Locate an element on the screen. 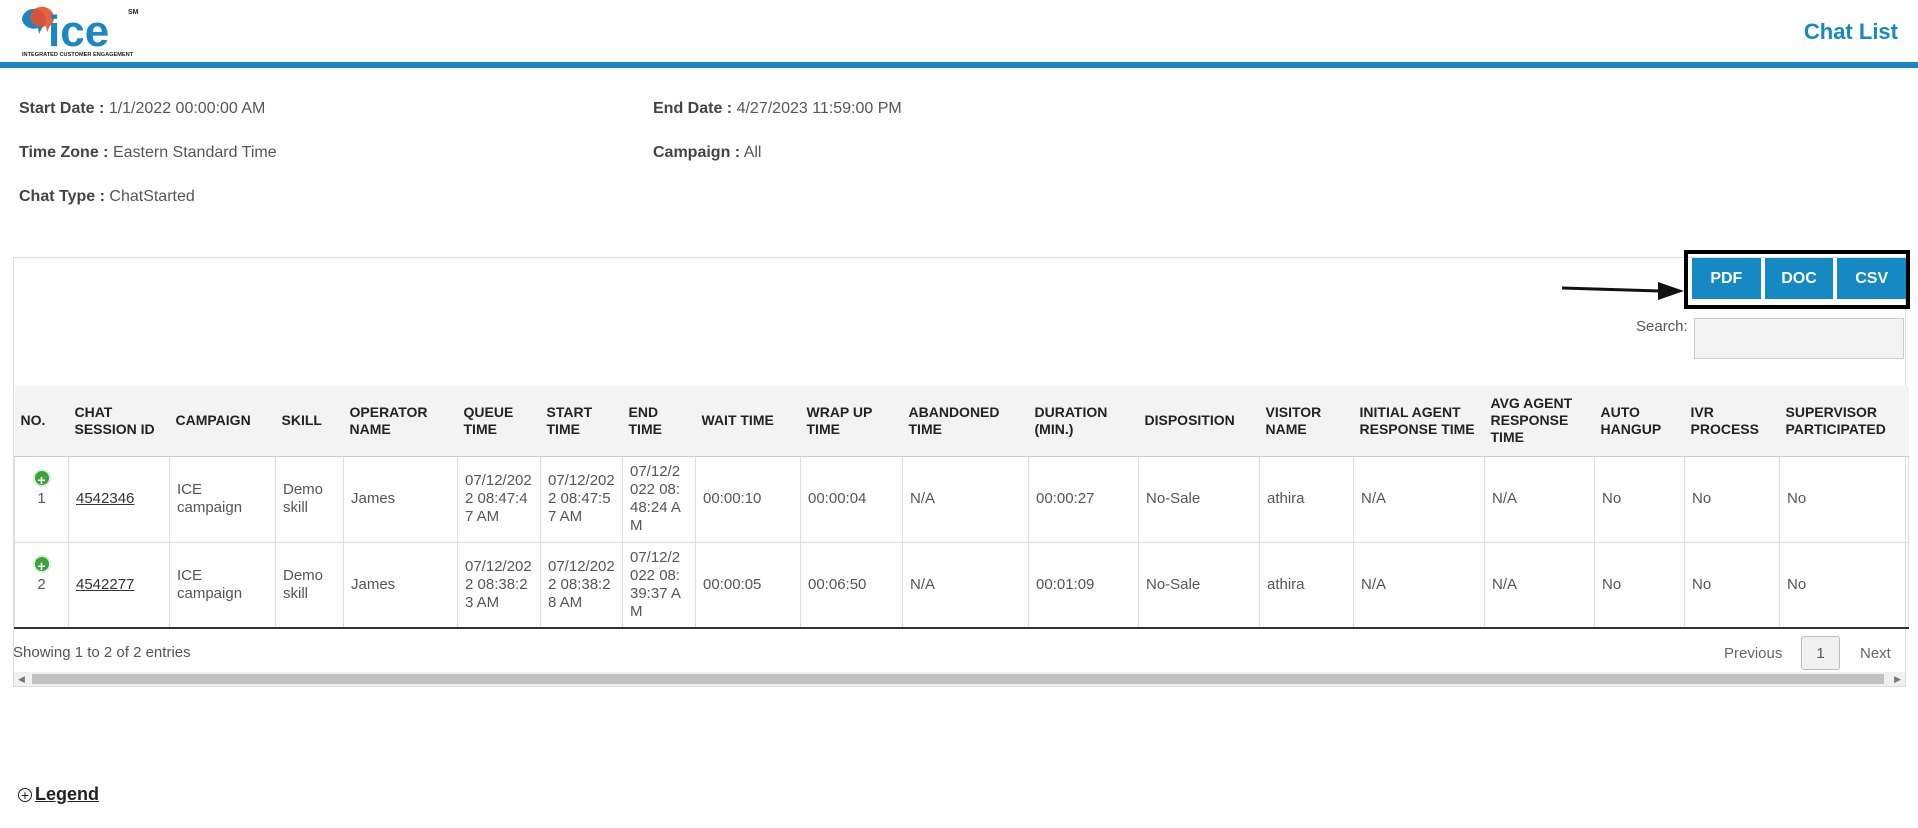 The height and width of the screenshot is (828, 1918). cell-queue-time: 07/12/2022 08:38:23 AM is located at coordinates (499, 585).